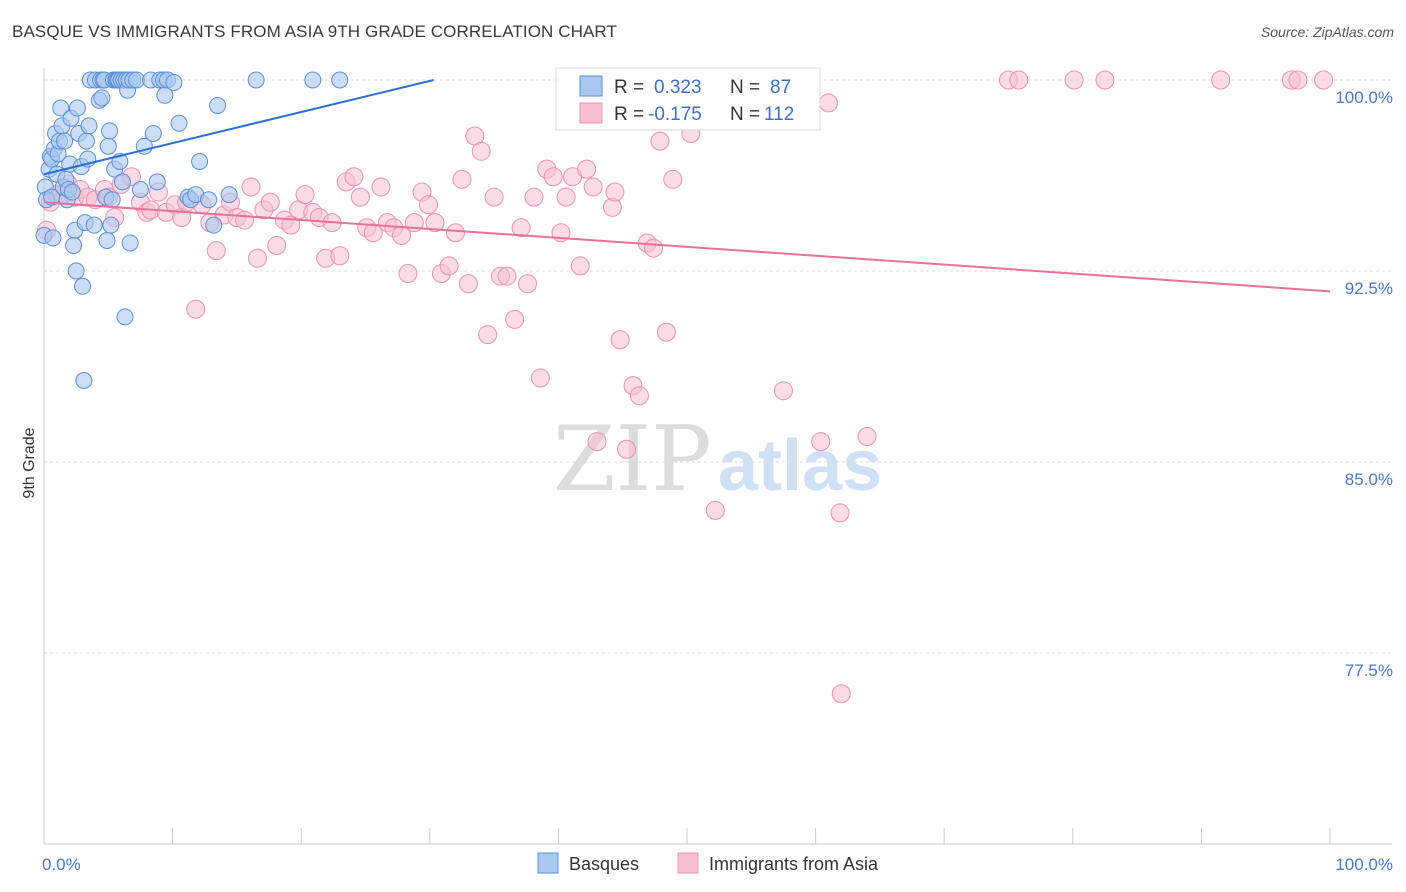  What do you see at coordinates (1364, 97) in the screenshot?
I see `y-tick-label-0: 100.0%` at bounding box center [1364, 97].